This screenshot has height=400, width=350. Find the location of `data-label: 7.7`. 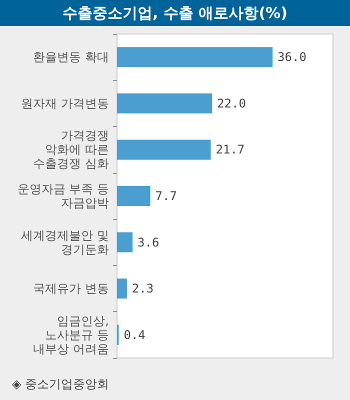

data-label: 7.7 is located at coordinates (166, 196).